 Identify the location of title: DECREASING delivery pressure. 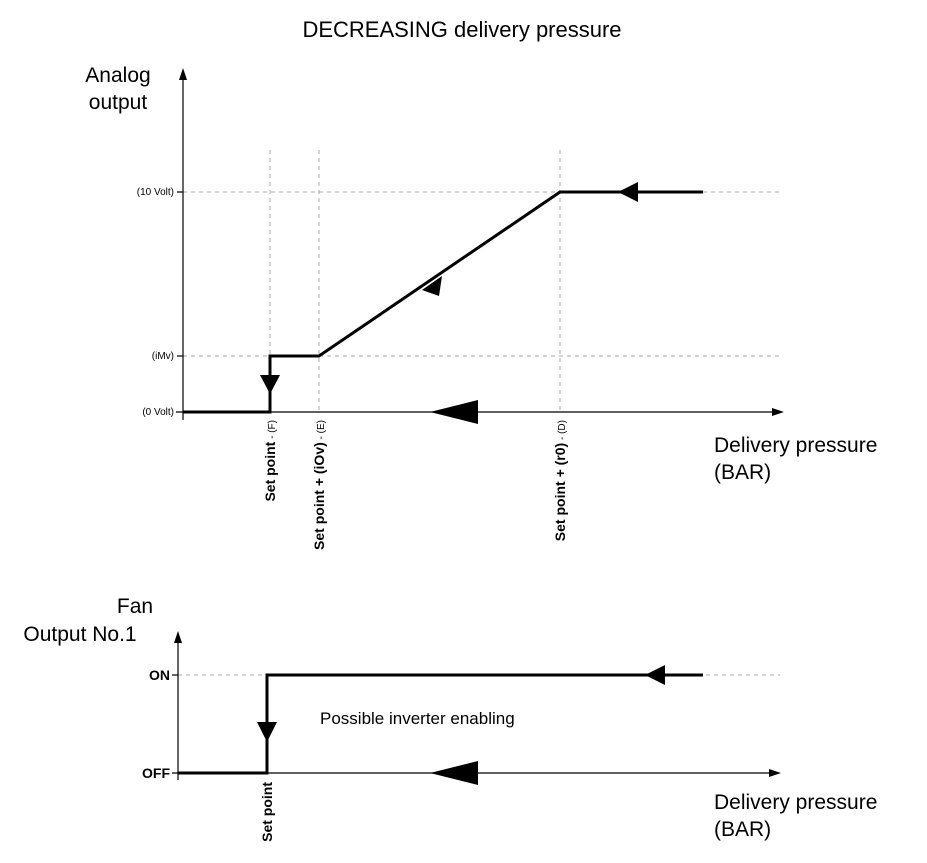
(461, 29).